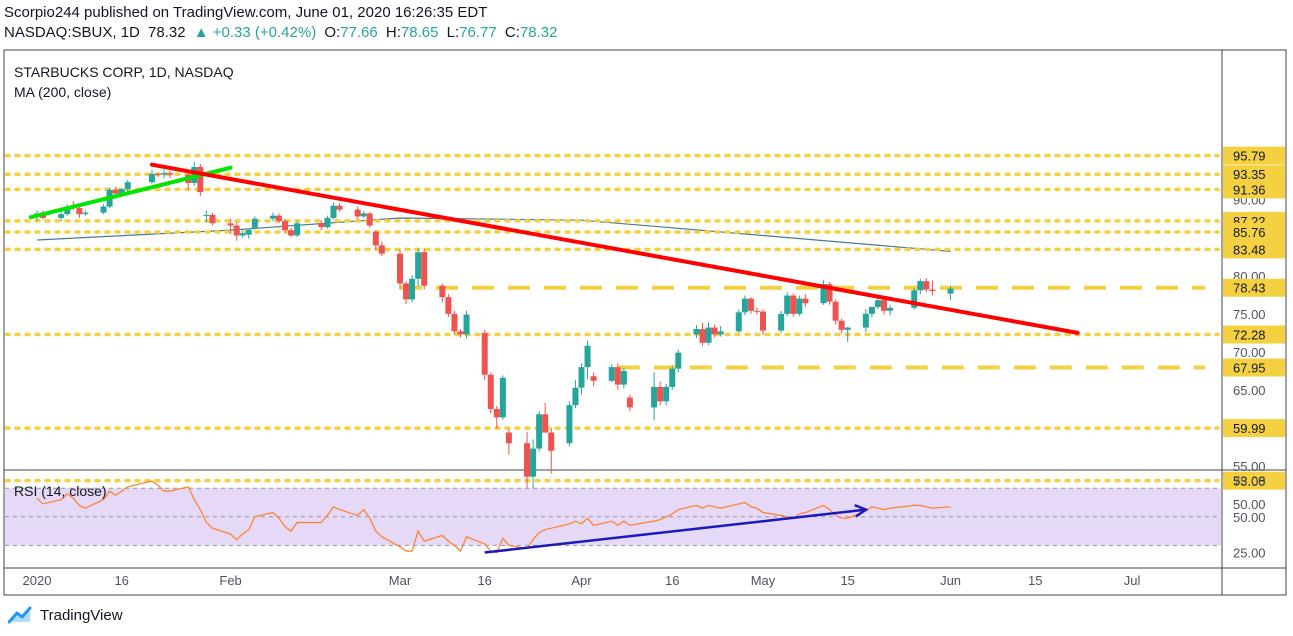 The height and width of the screenshot is (636, 1293). I want to click on tradingview-brand-text: TradingView, so click(81, 615).